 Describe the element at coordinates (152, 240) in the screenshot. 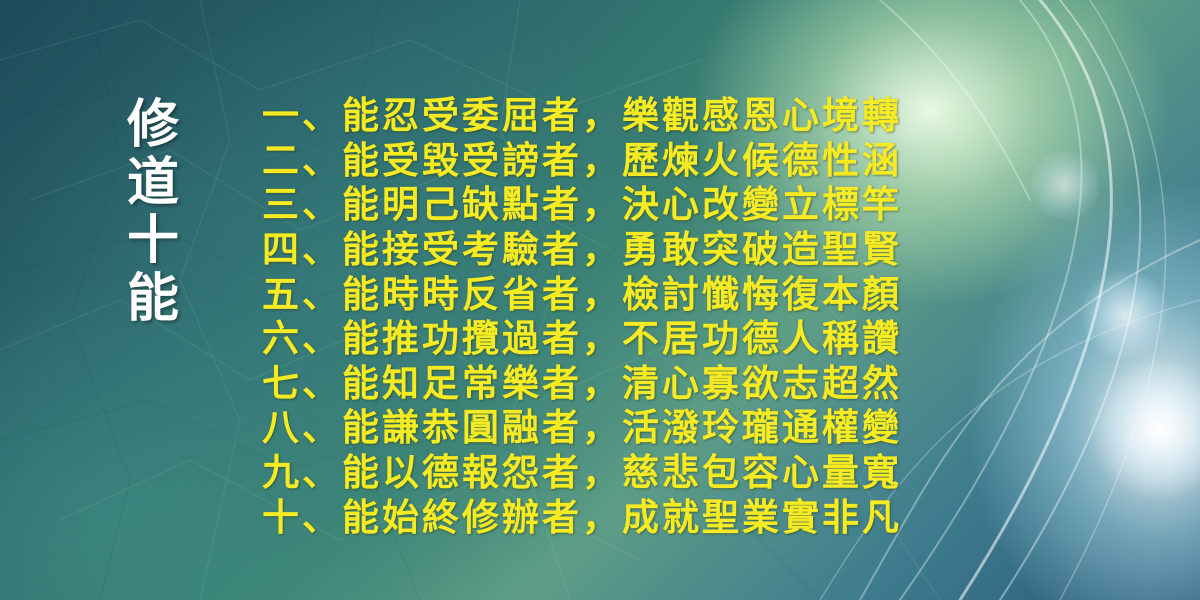

I see `title-char: 十` at that location.